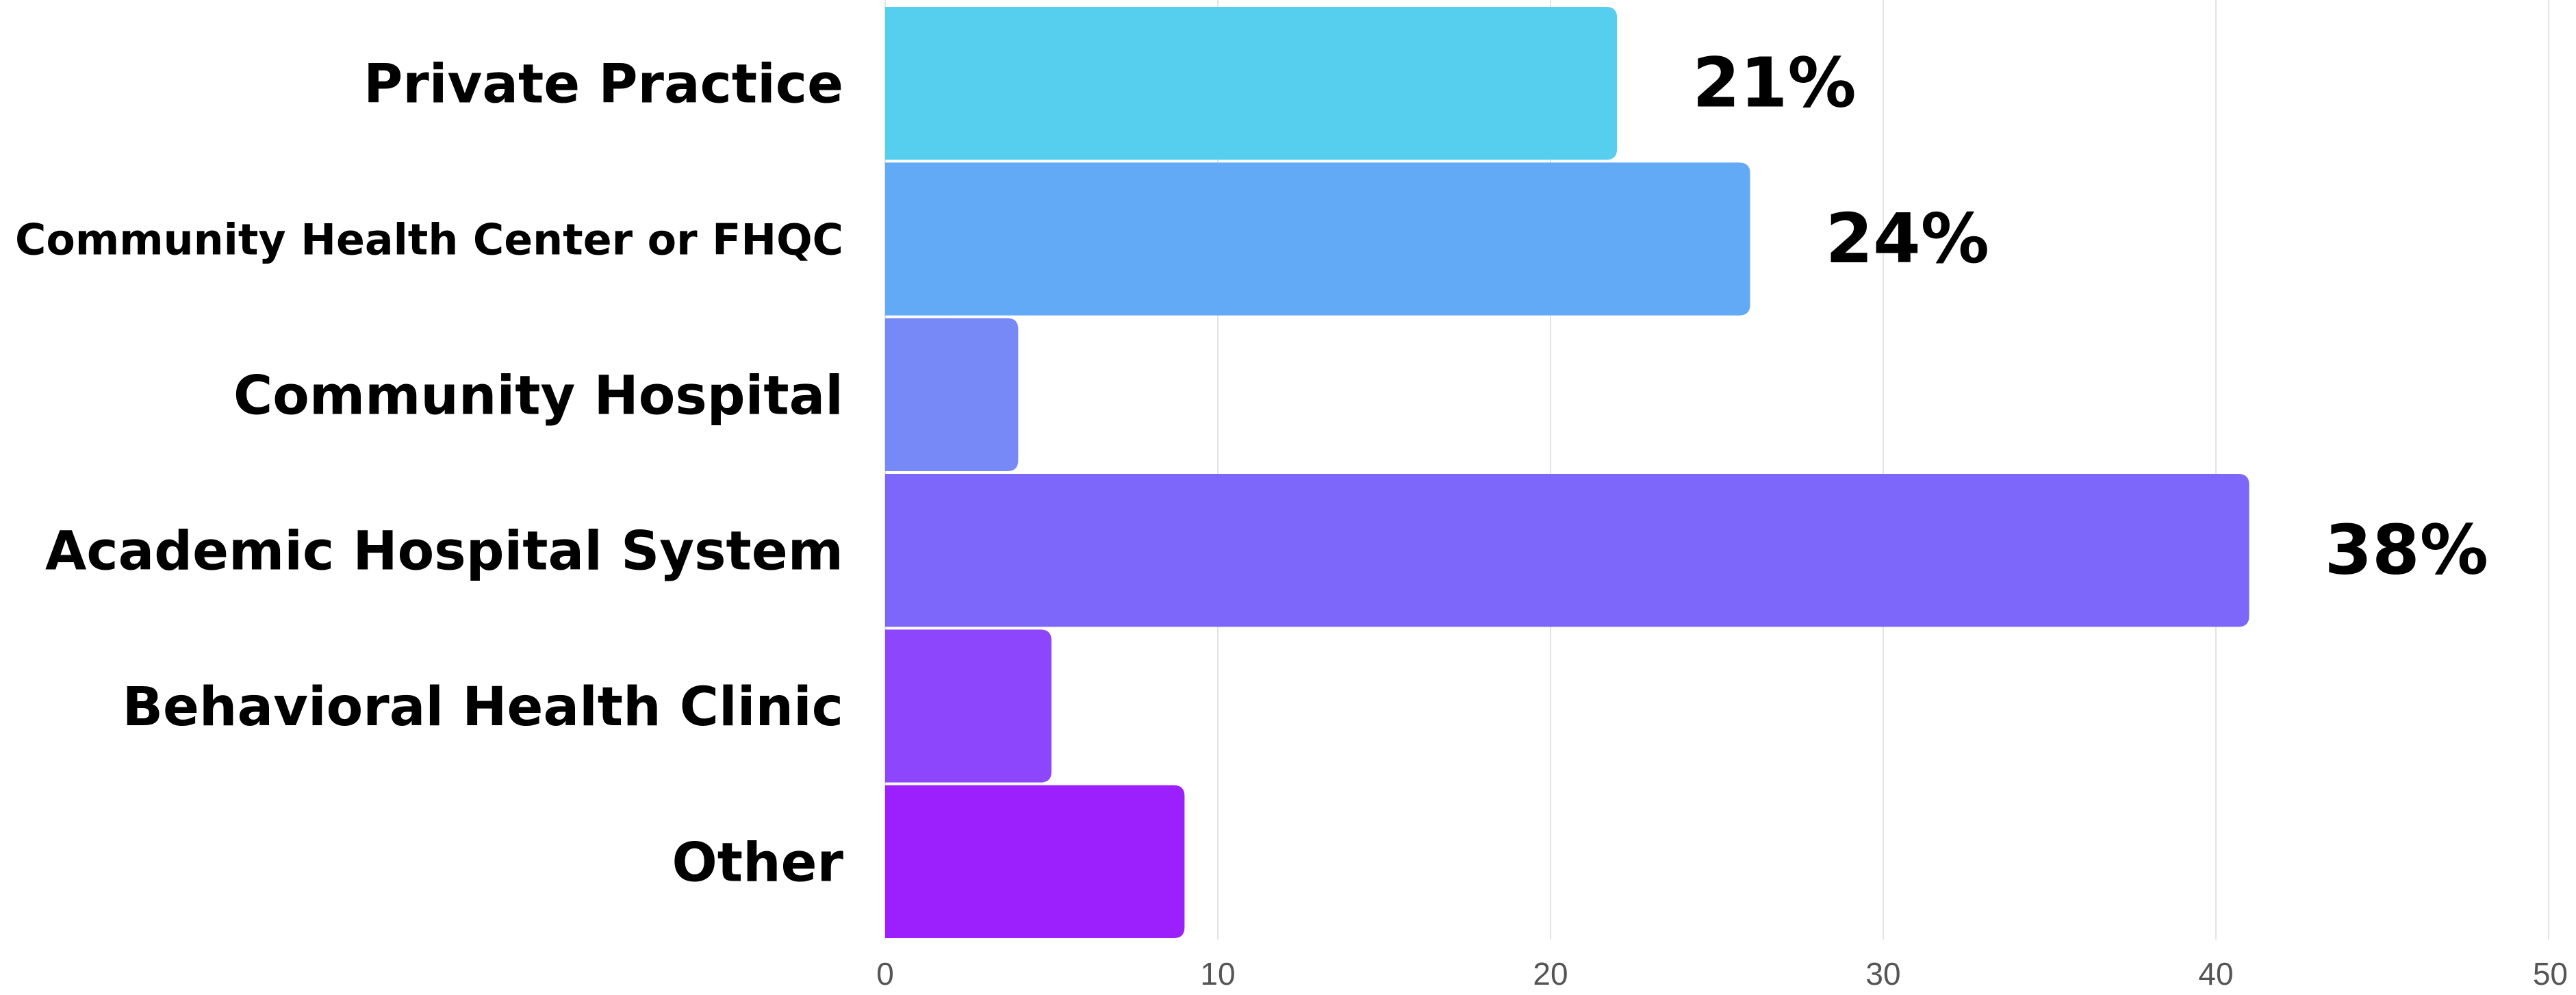 The height and width of the screenshot is (995, 2576). I want to click on data-label: 38%, so click(2406, 550).